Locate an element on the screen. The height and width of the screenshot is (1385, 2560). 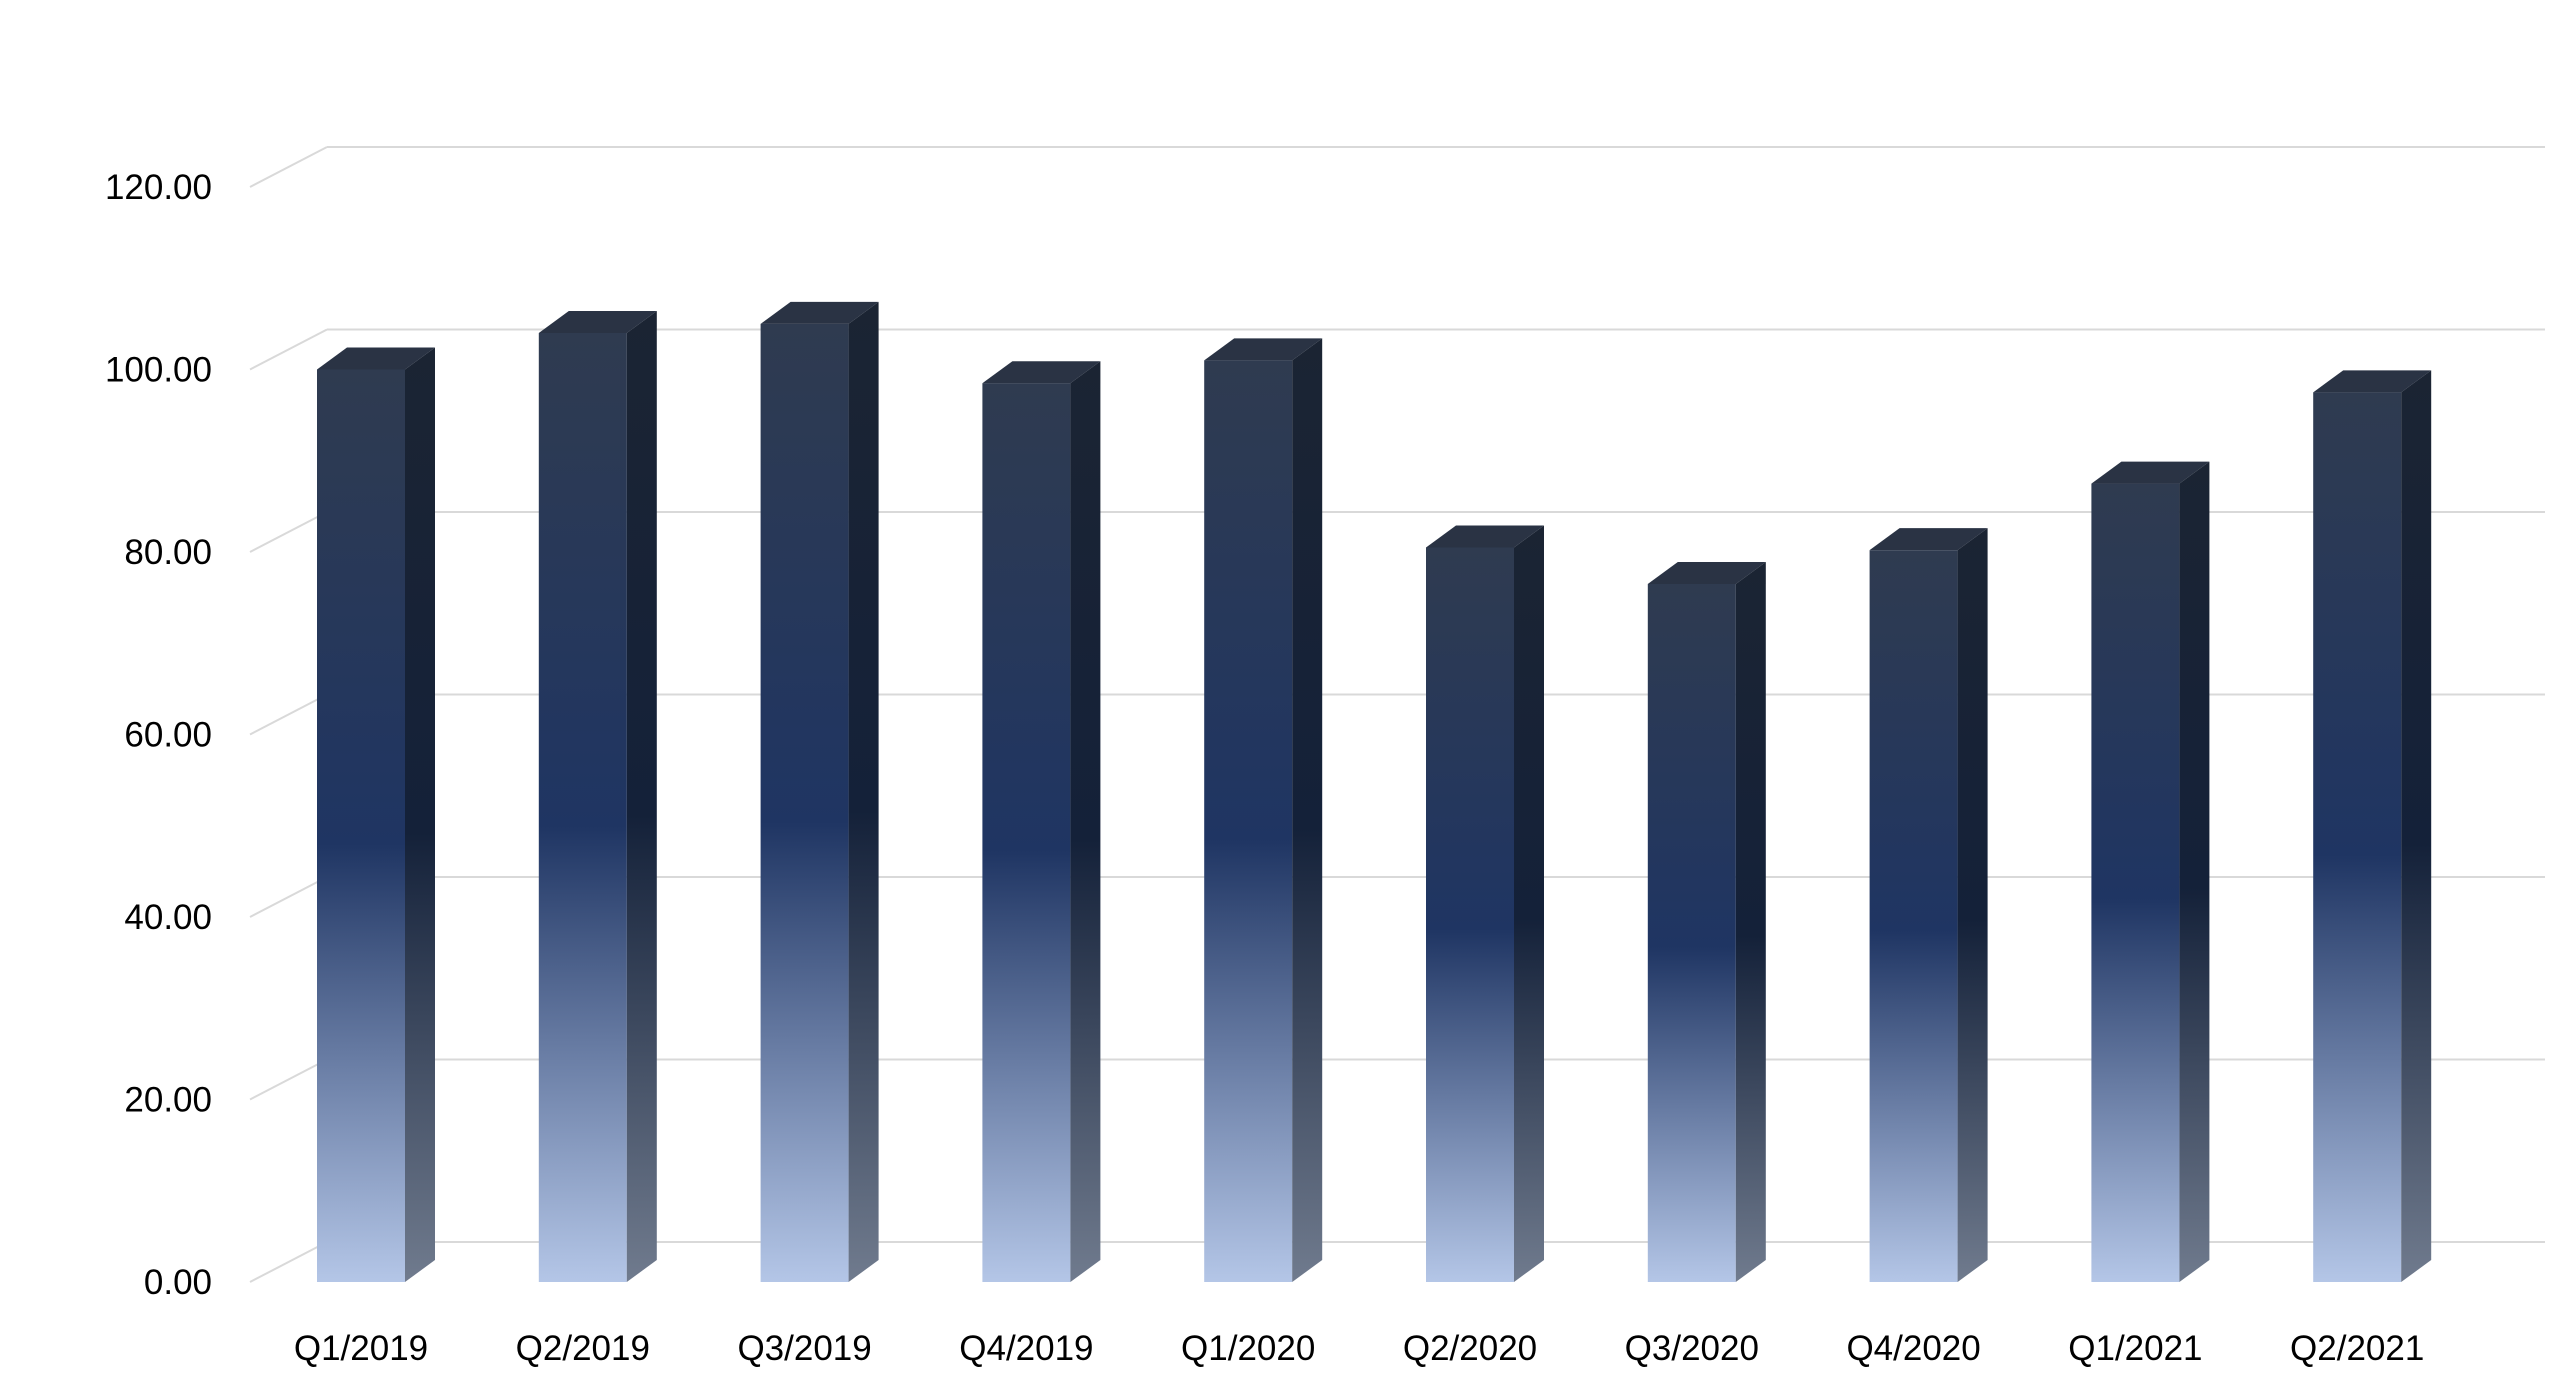
x-tick-label: Q2/2019 is located at coordinates (583, 1348).